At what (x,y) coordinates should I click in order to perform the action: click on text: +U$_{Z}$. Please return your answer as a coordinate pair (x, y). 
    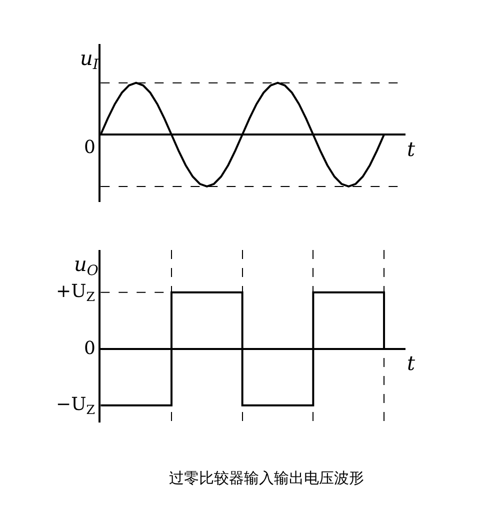
    Looking at the image, I should click on (76, 292).